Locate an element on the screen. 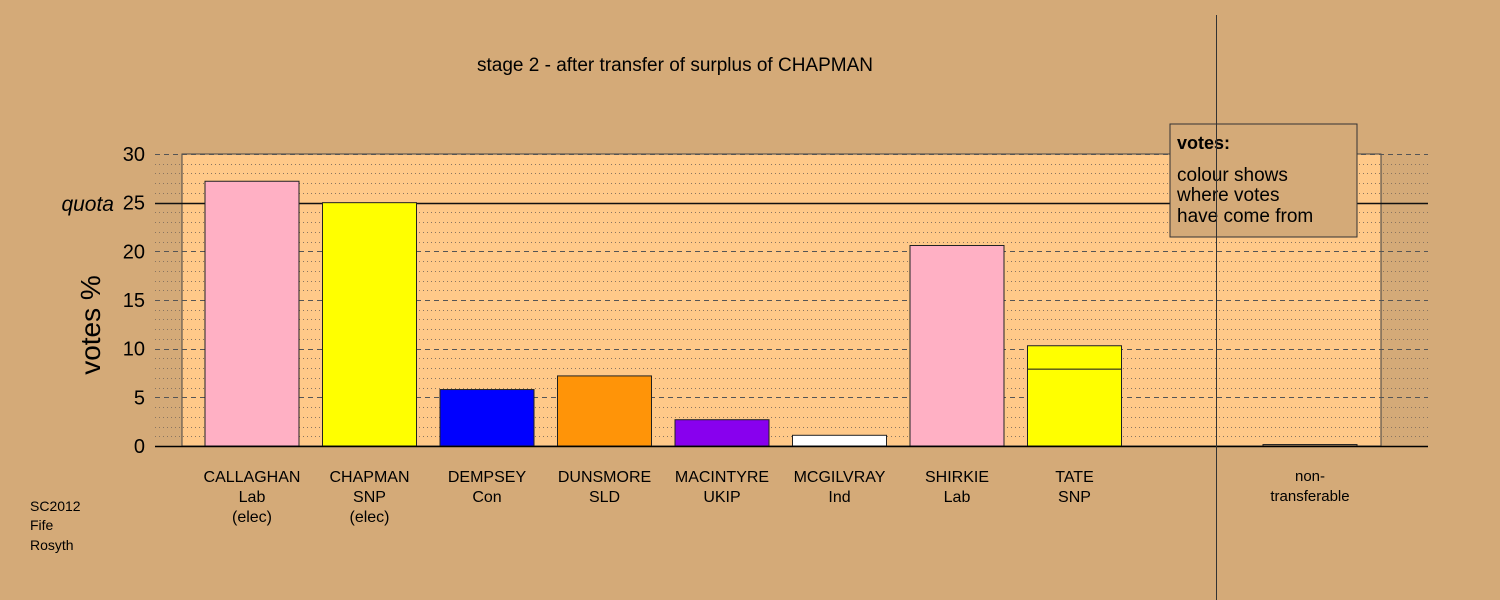 Image resolution: width=1500 pixels, height=600 pixels. bar-callaghan is located at coordinates (252, 313).